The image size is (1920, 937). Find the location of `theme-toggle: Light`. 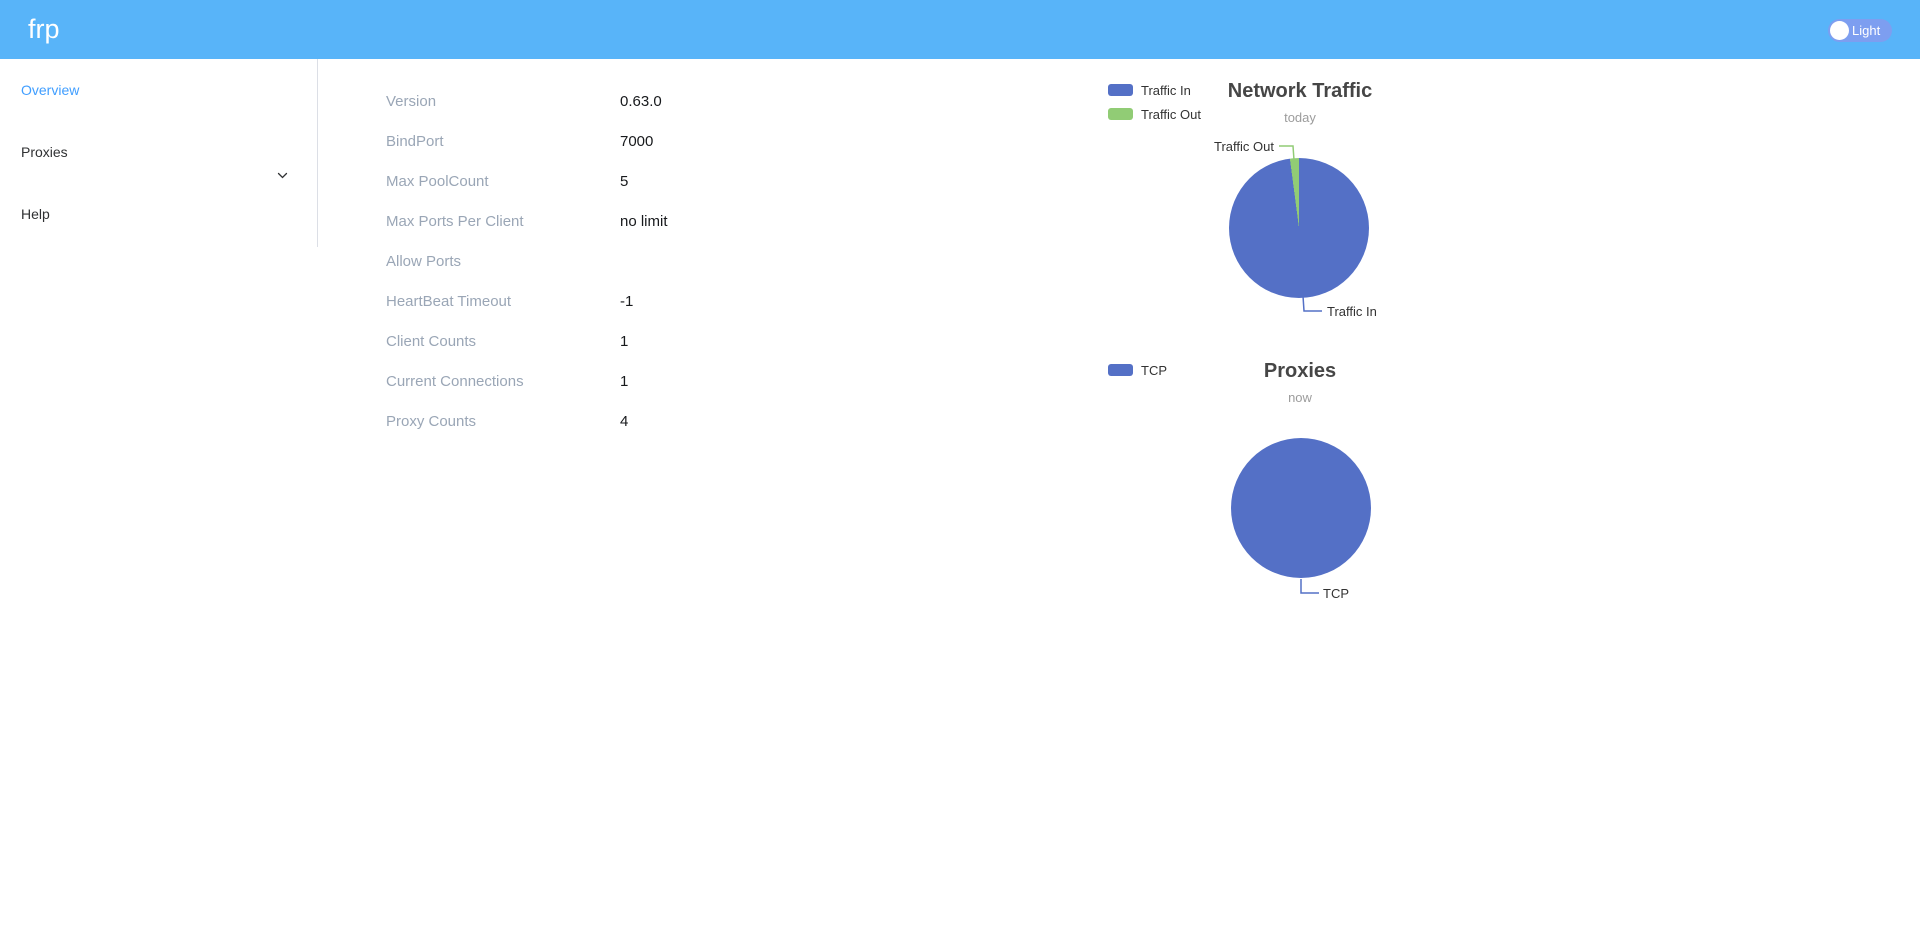

theme-toggle: Light is located at coordinates (1860, 30).